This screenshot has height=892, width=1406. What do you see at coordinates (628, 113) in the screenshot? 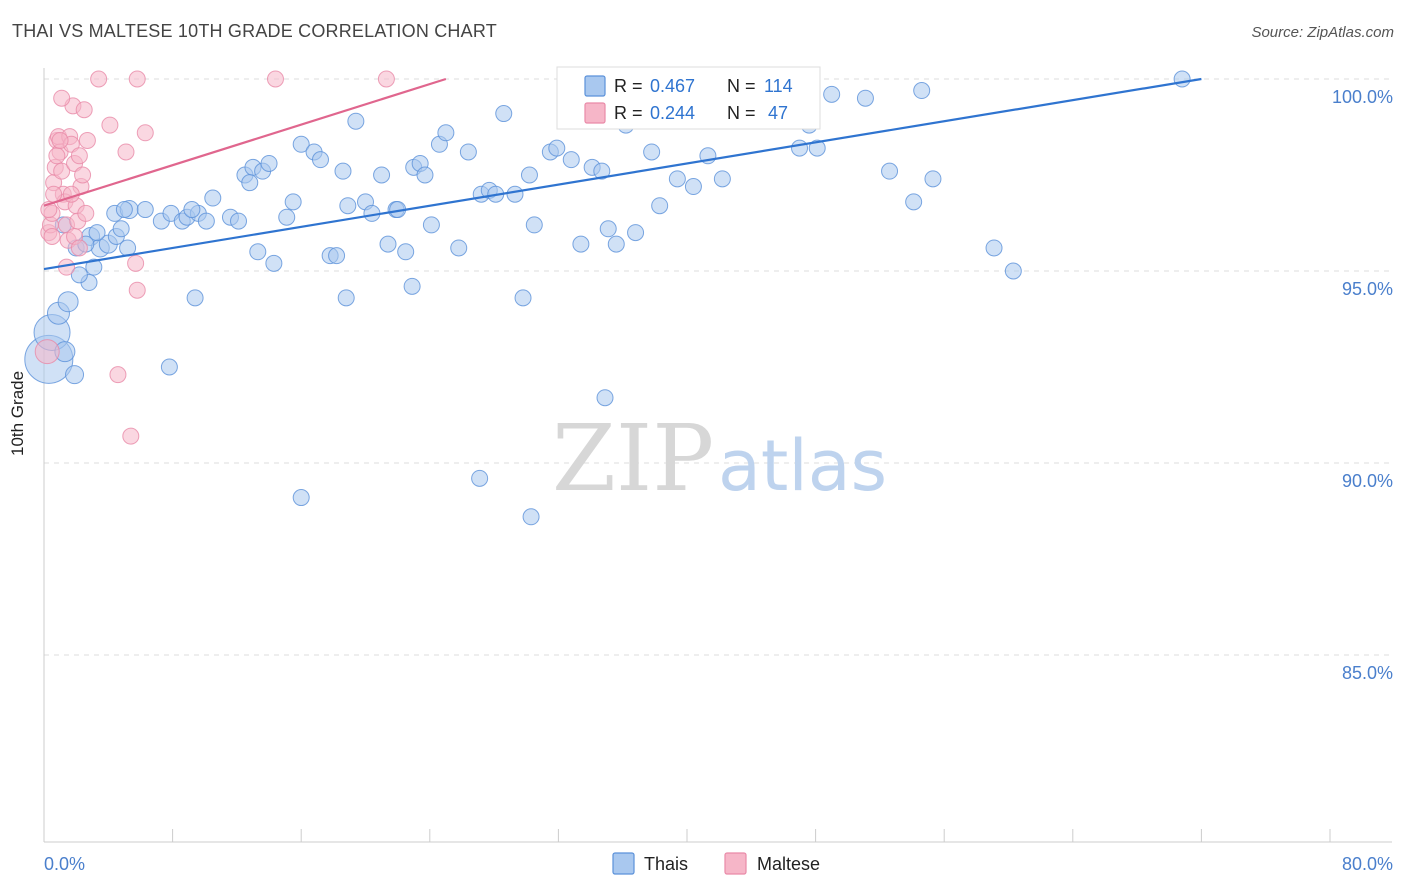
I see `maltese-r-label: R =` at bounding box center [628, 113].